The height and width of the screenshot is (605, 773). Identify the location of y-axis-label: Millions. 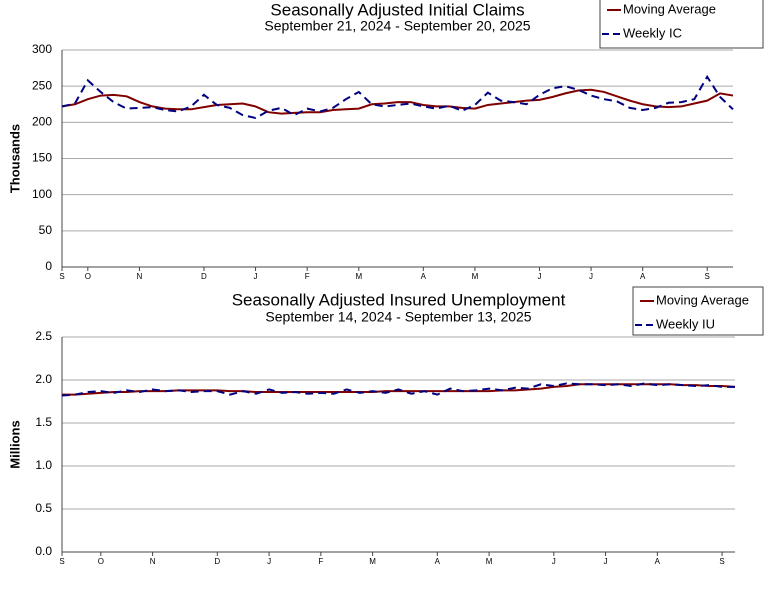
(14, 444).